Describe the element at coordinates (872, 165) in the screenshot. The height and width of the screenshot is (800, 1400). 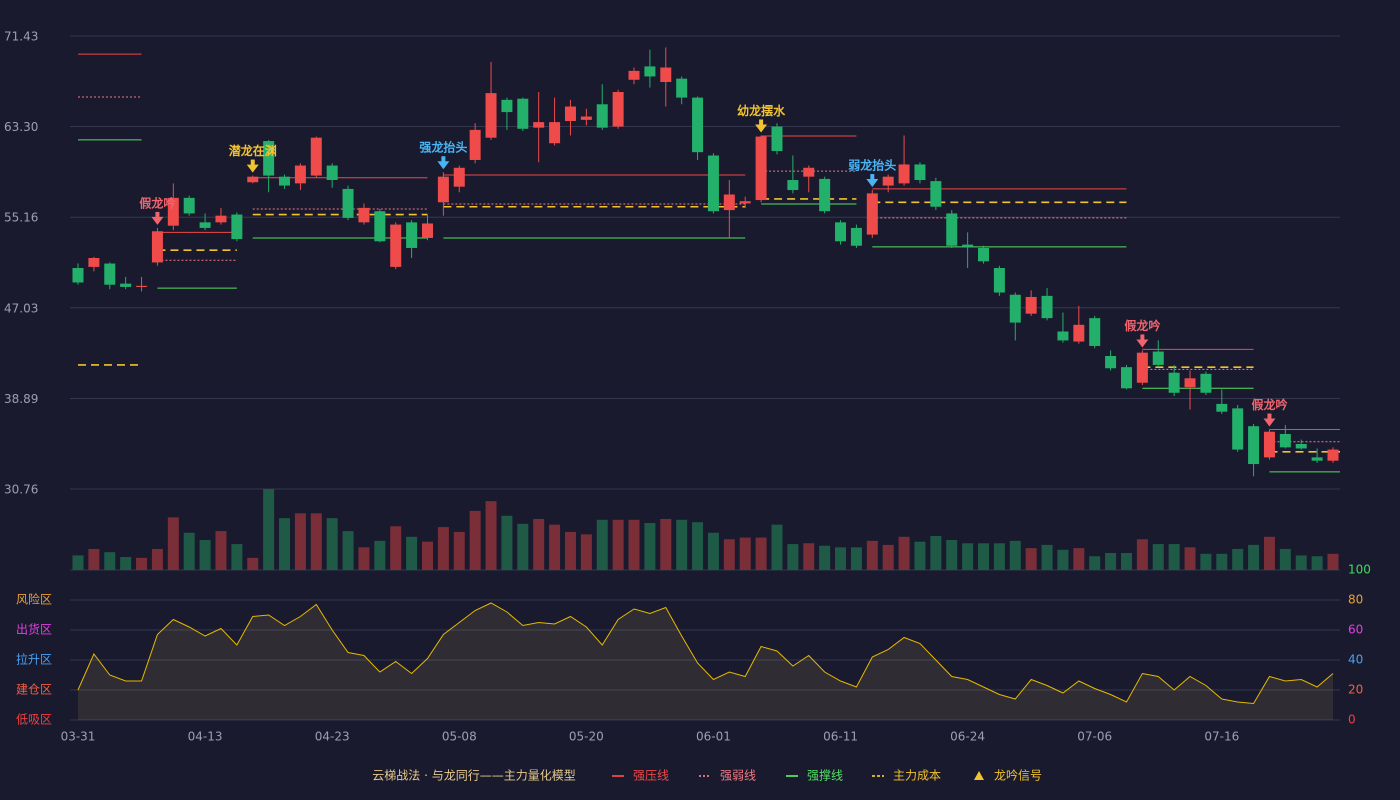
I see `signal-label: 弱龙抬头` at that location.